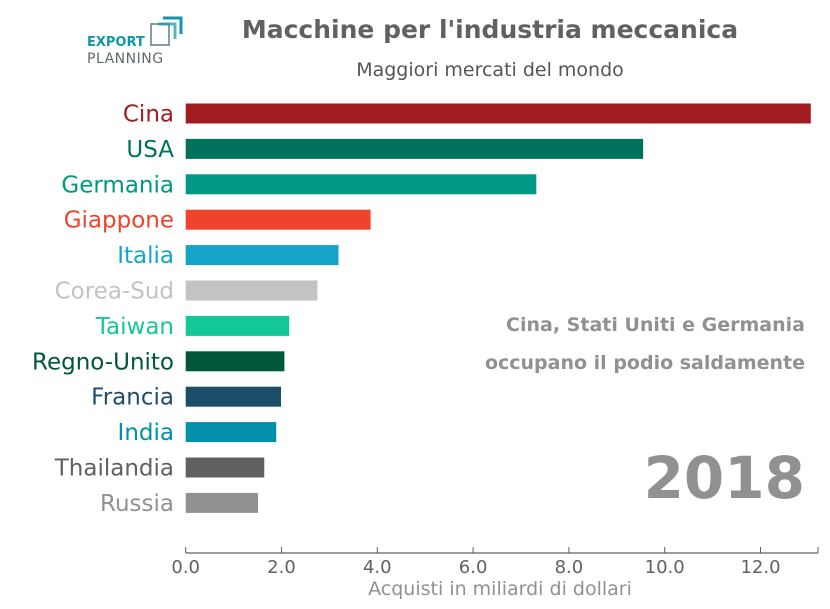 This screenshot has width=830, height=609. I want to click on bar-cina, so click(498, 113).